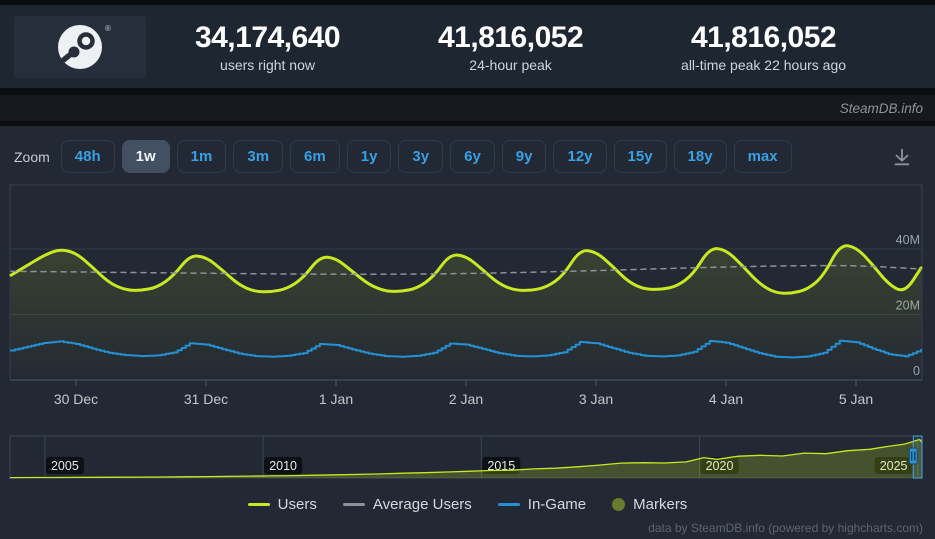 The height and width of the screenshot is (539, 935). I want to click on svg-text: 5 Jan, so click(856, 399).